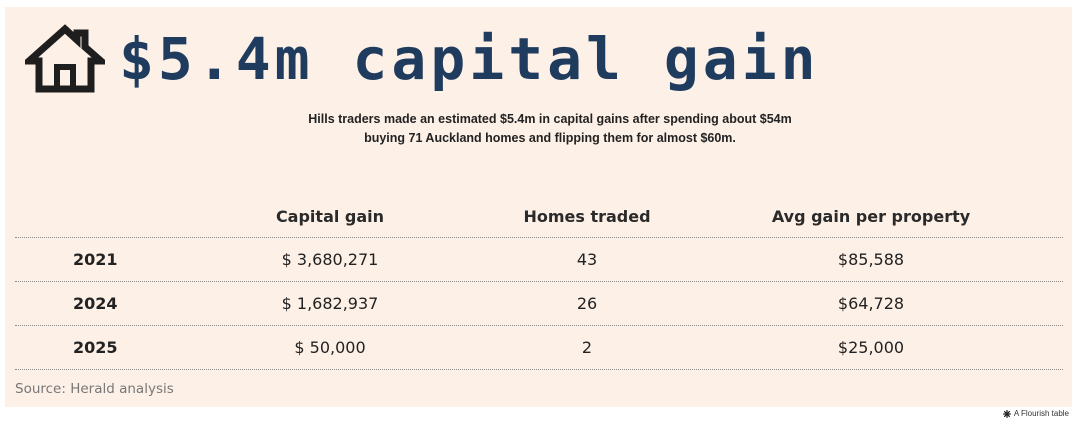 This screenshot has height=424, width=1080. What do you see at coordinates (94, 389) in the screenshot?
I see `source-note: Source: Herald analysis` at bounding box center [94, 389].